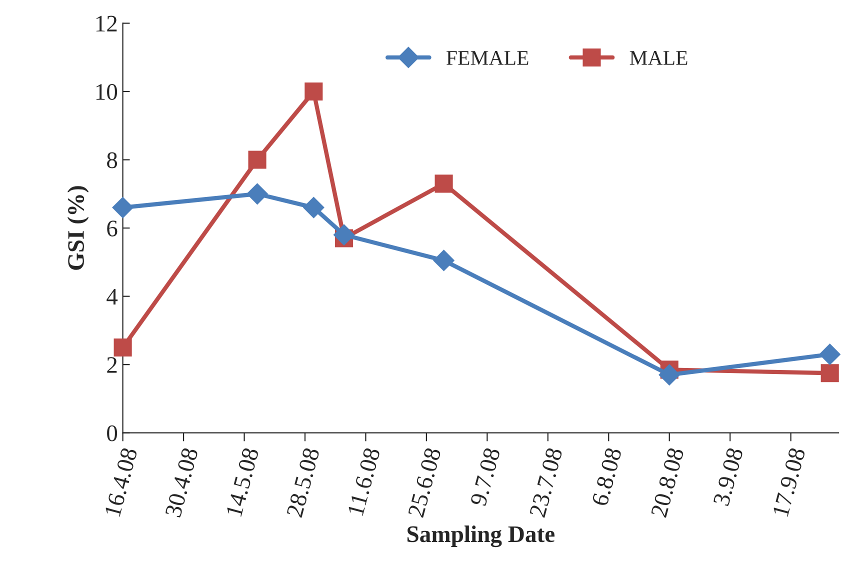 Image resolution: width=847 pixels, height=581 pixels. I want to click on x-tick-label: 28.5.08, so click(303, 482).